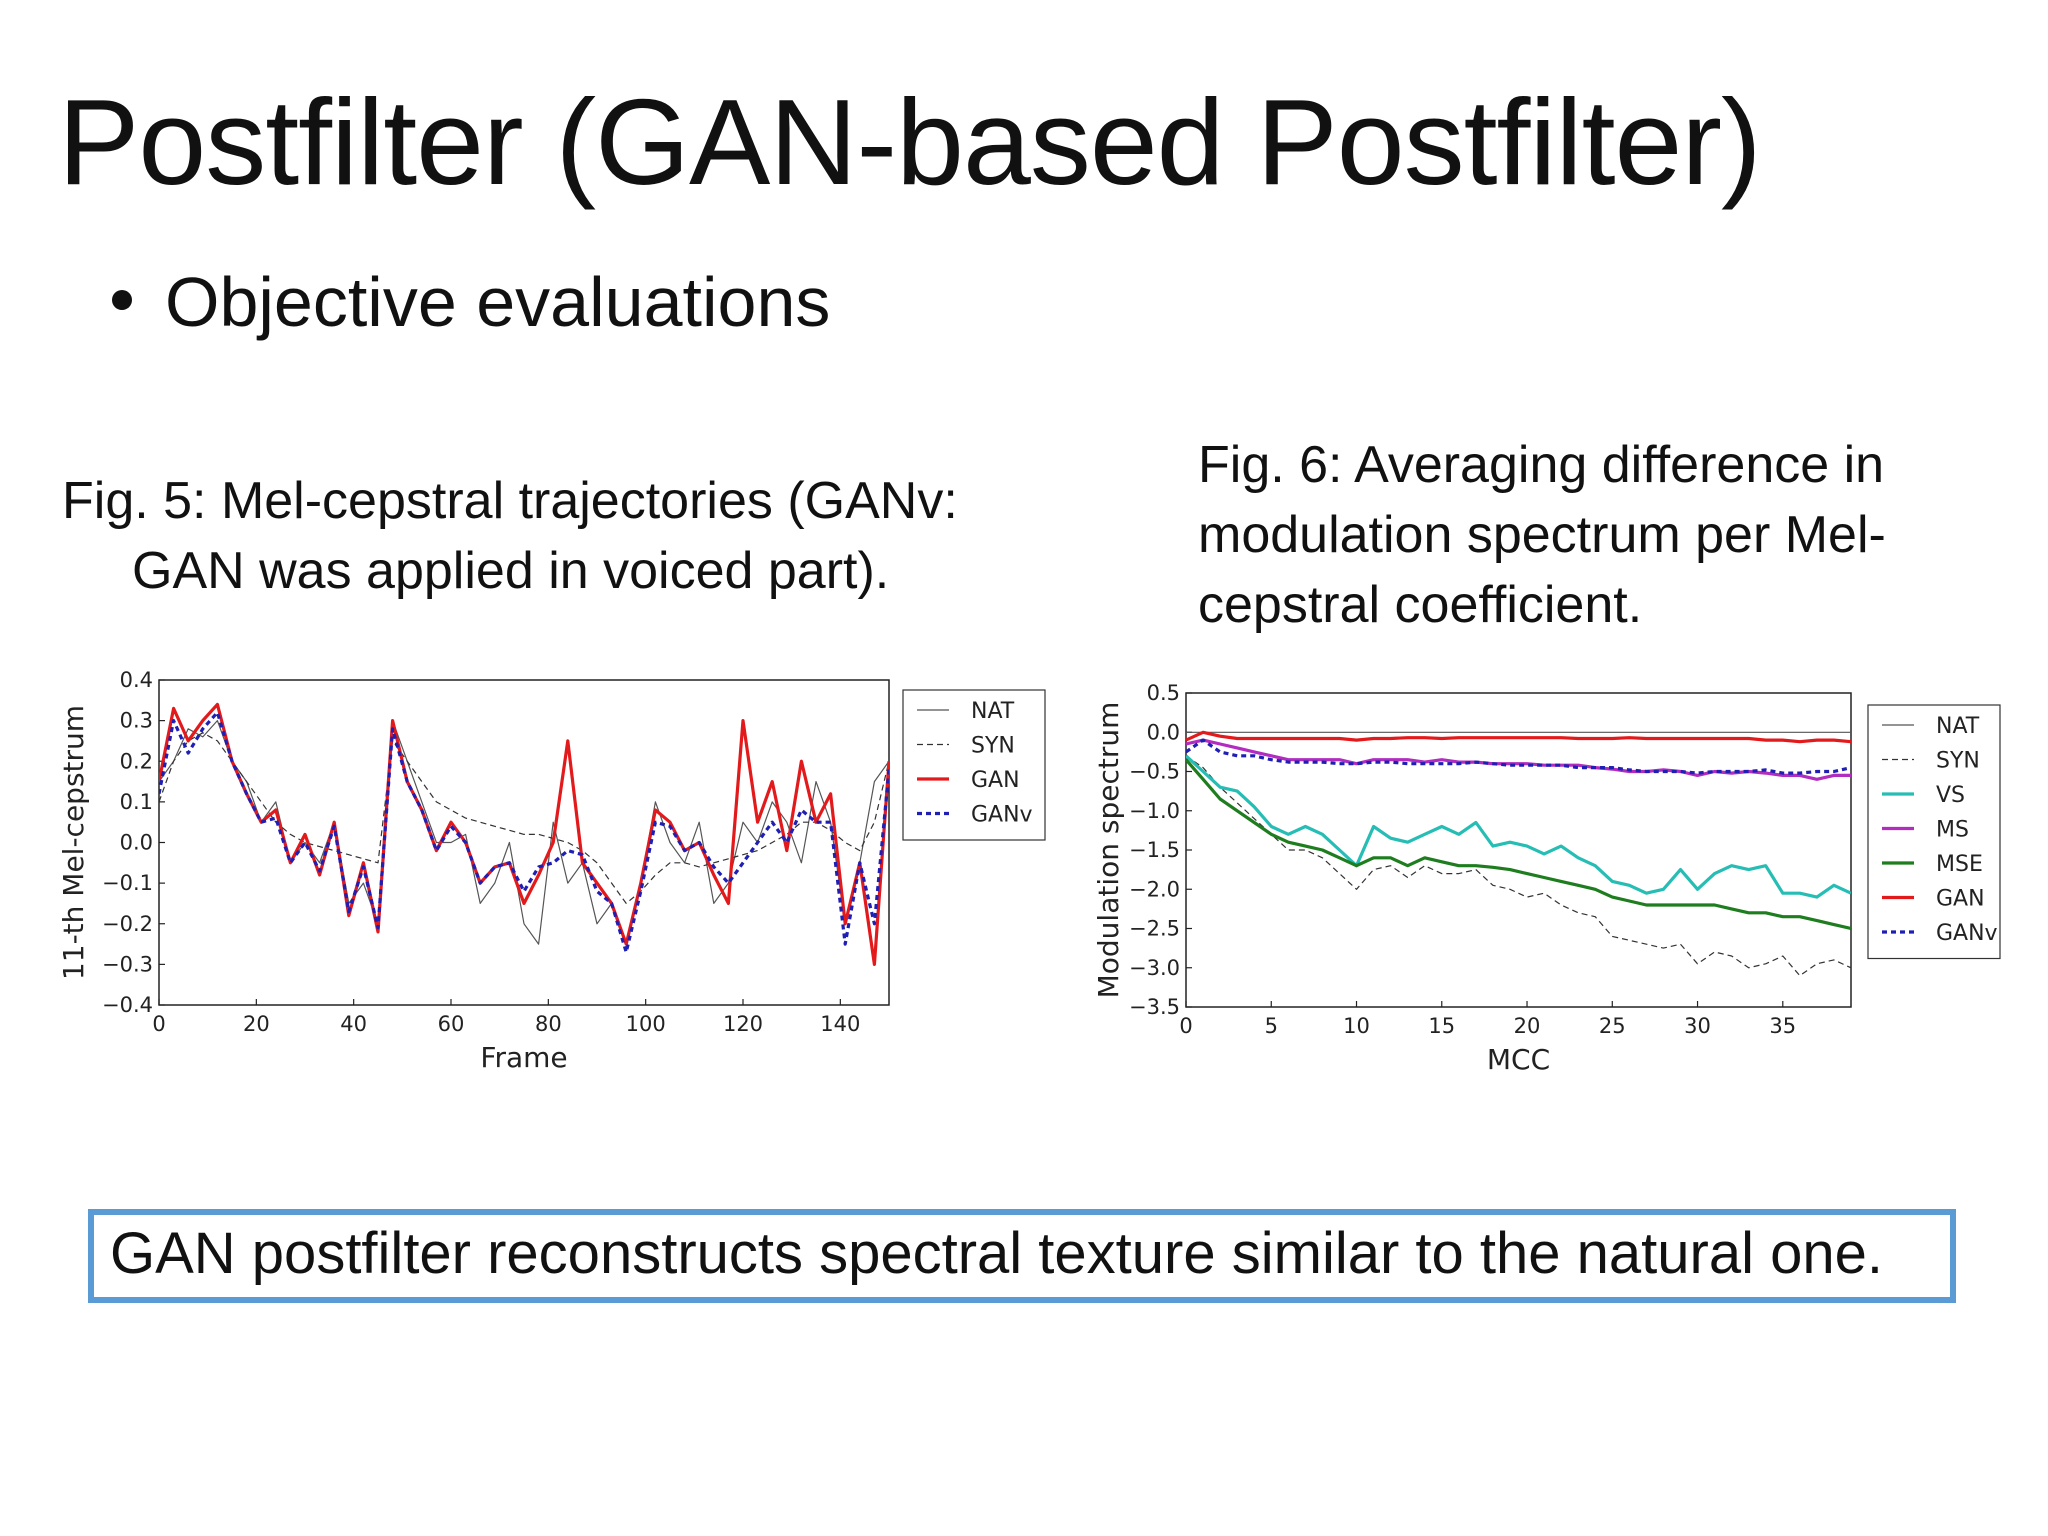 This screenshot has width=2048, height=1536. Describe the element at coordinates (511, 571) in the screenshot. I see `fig5-caption-line2: GAN was applied in voiced part).` at that location.